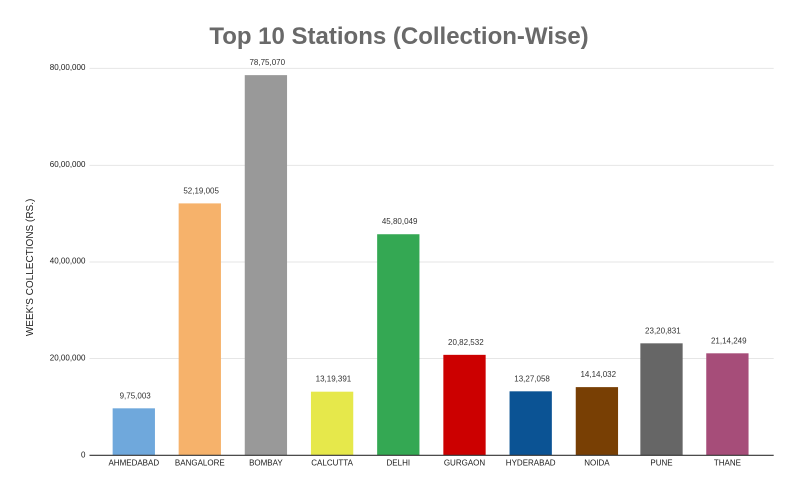 Image resolution: width=796 pixels, height=483 pixels. Describe the element at coordinates (399, 463) in the screenshot. I see `svg-text: DELHI` at that location.